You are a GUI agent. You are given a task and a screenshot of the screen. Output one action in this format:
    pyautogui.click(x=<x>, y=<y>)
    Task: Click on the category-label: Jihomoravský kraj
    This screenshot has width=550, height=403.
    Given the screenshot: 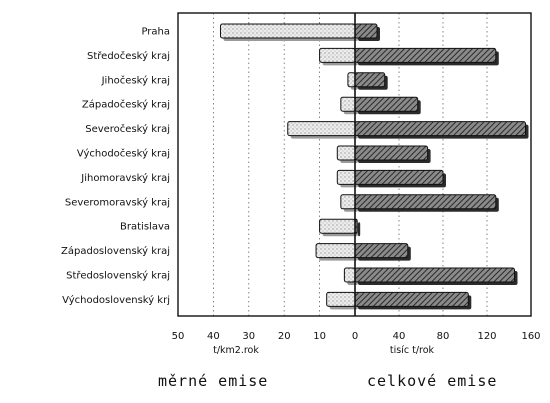 What is the action you would take?
    pyautogui.click(x=125, y=178)
    